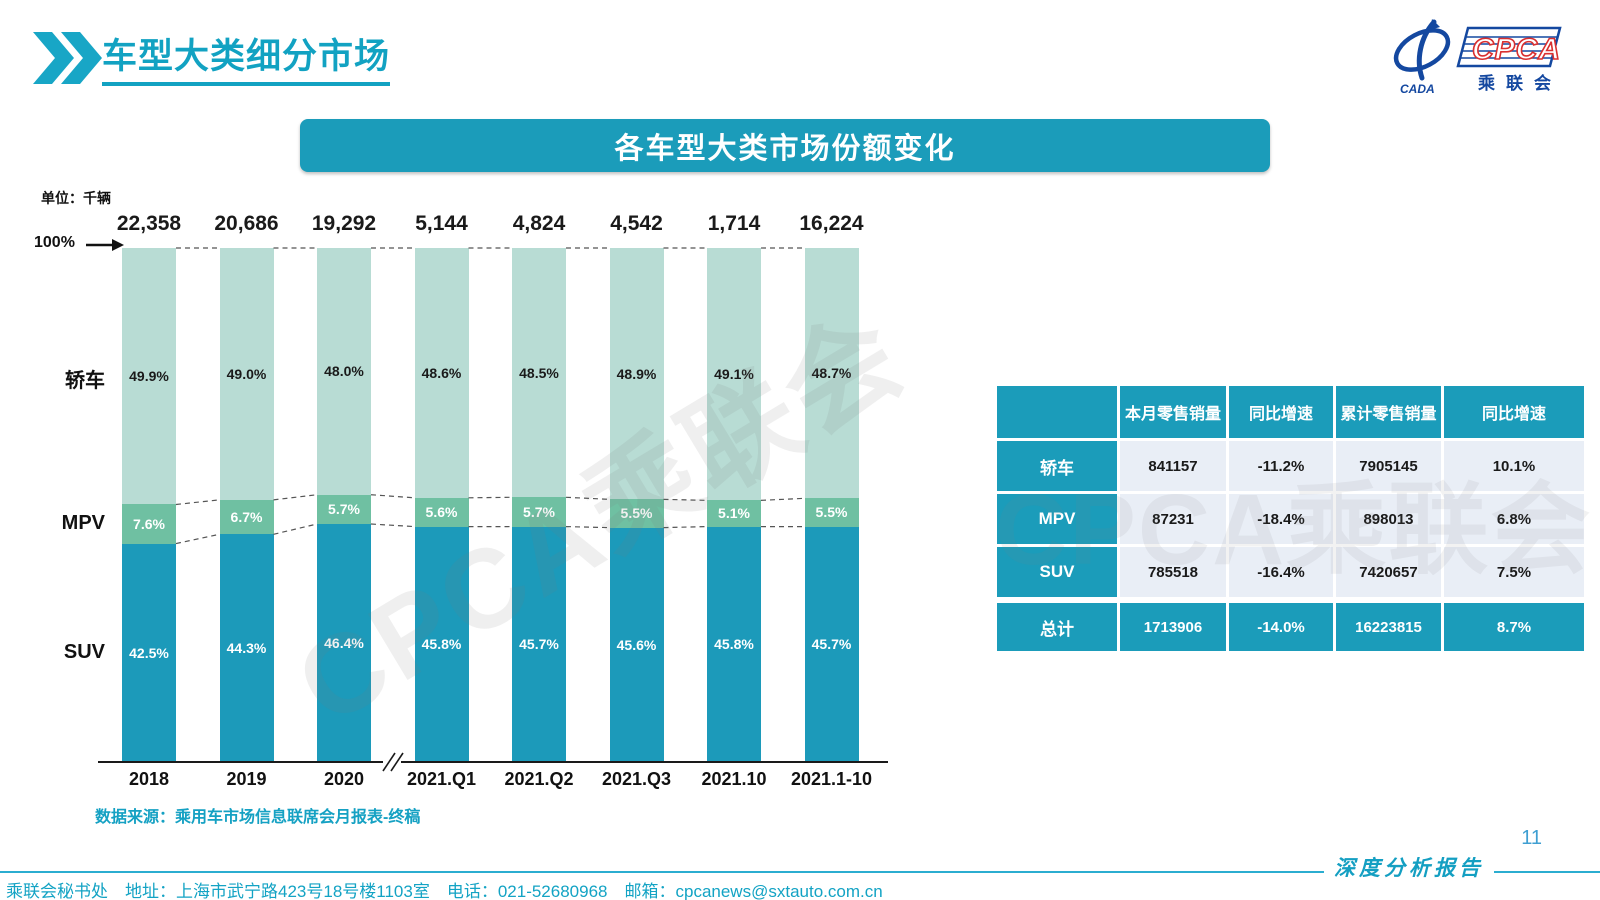  I want to click on table-row-轿车: 轿车 841157 -11.2% 7905145 10.1%, so click(1290, 466).